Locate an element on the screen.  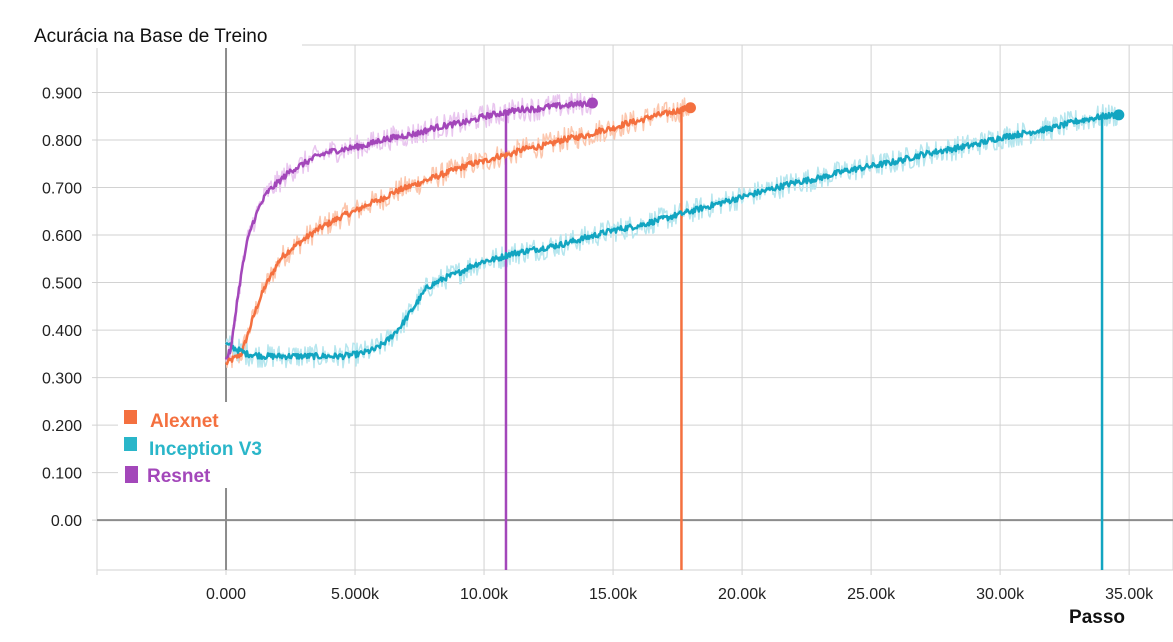
x-axis-title: Passo is located at coordinates (1097, 617).